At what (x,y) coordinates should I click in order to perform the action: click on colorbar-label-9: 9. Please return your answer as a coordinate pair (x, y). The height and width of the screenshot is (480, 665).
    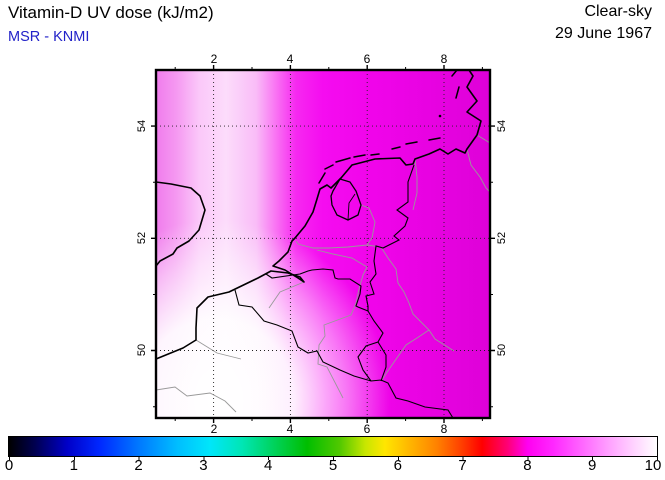
    Looking at the image, I should click on (592, 465).